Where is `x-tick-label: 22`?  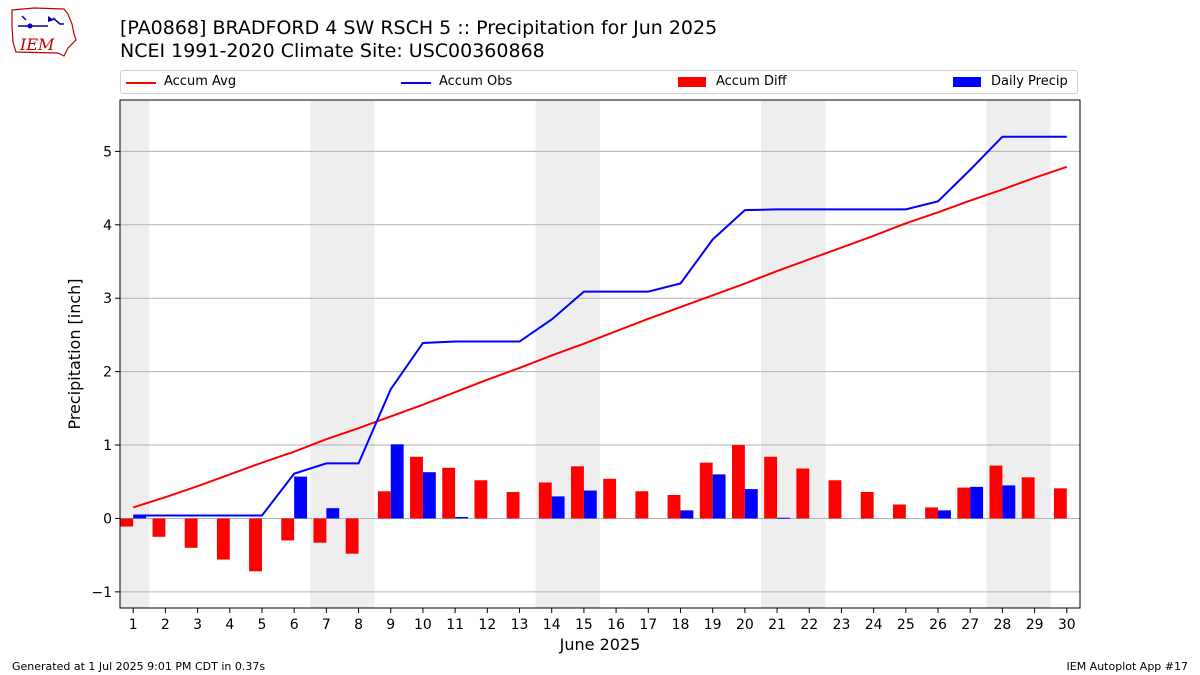 x-tick-label: 22 is located at coordinates (809, 625).